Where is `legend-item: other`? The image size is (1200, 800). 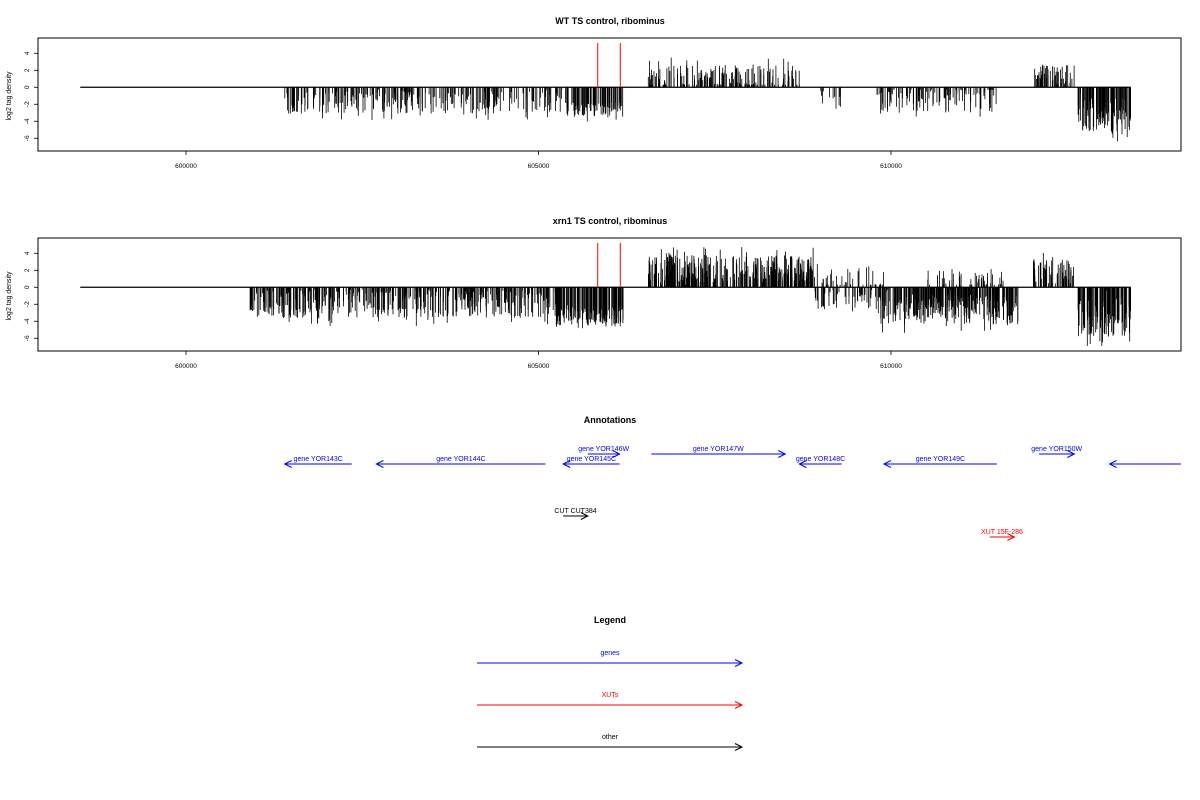
legend-item: other is located at coordinates (610, 742).